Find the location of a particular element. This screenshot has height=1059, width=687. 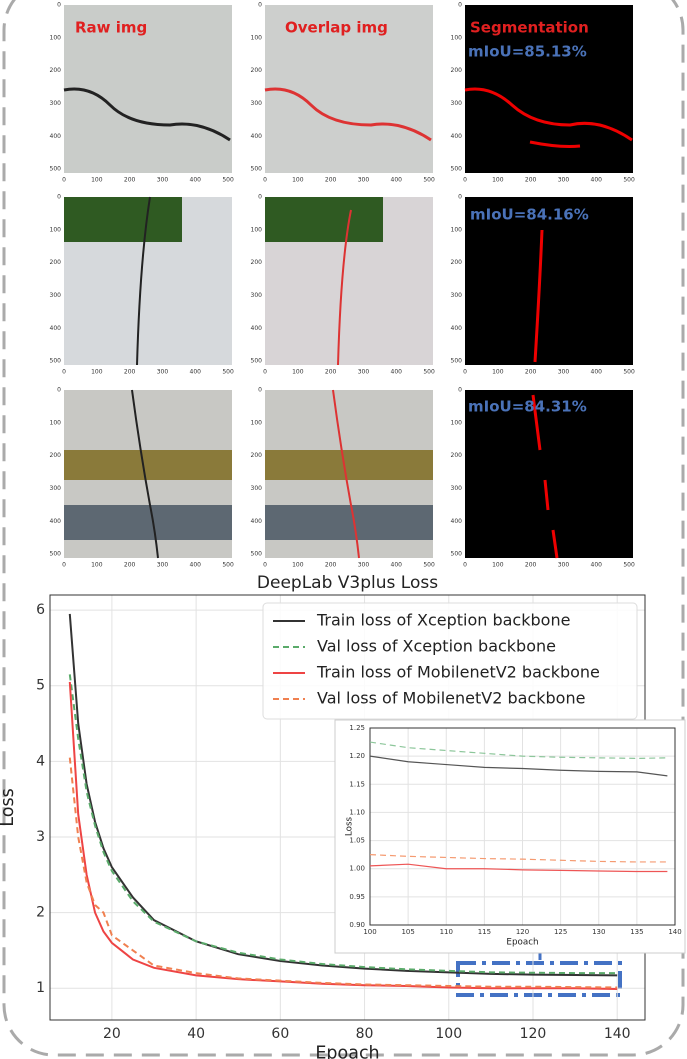

x-tick-label: 110 is located at coordinates (446, 932).